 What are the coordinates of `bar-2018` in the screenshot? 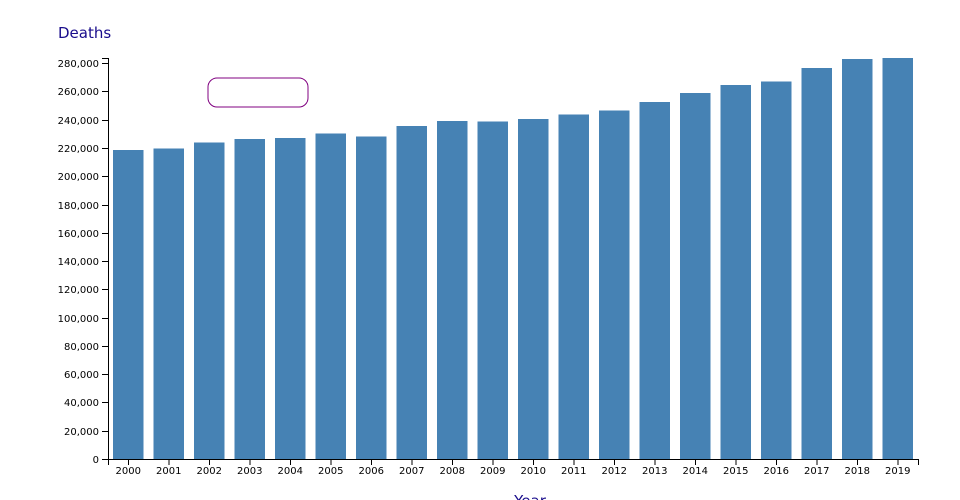 It's located at (857, 259).